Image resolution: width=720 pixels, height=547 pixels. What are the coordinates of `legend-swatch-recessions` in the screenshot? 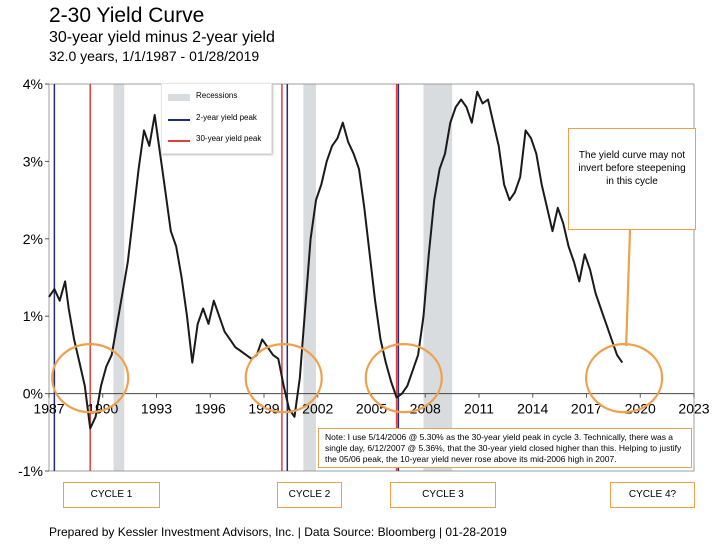 It's located at (179, 97).